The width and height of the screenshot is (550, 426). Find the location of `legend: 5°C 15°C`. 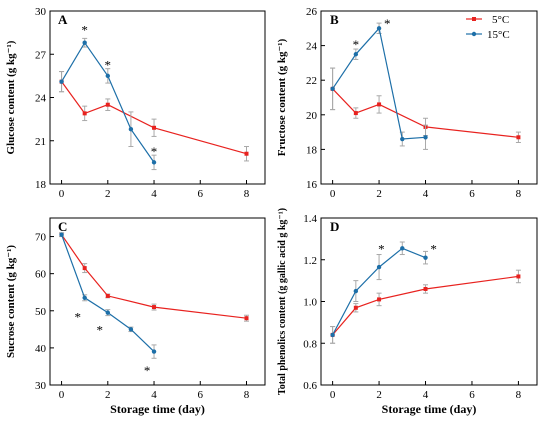

legend: 5°C 15°C is located at coordinates (488, 27).